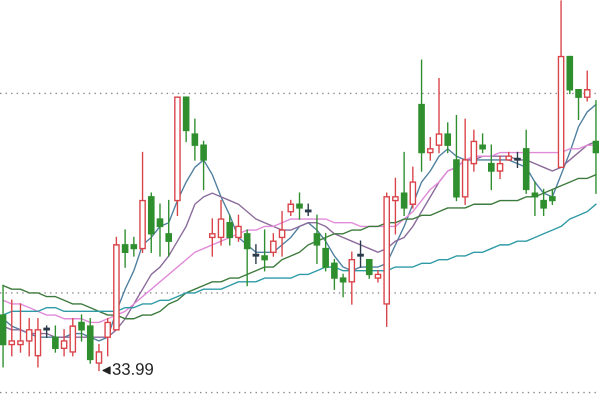 The image size is (599, 400). Describe the element at coordinates (132, 369) in the screenshot. I see `annotation: 33.99` at that location.